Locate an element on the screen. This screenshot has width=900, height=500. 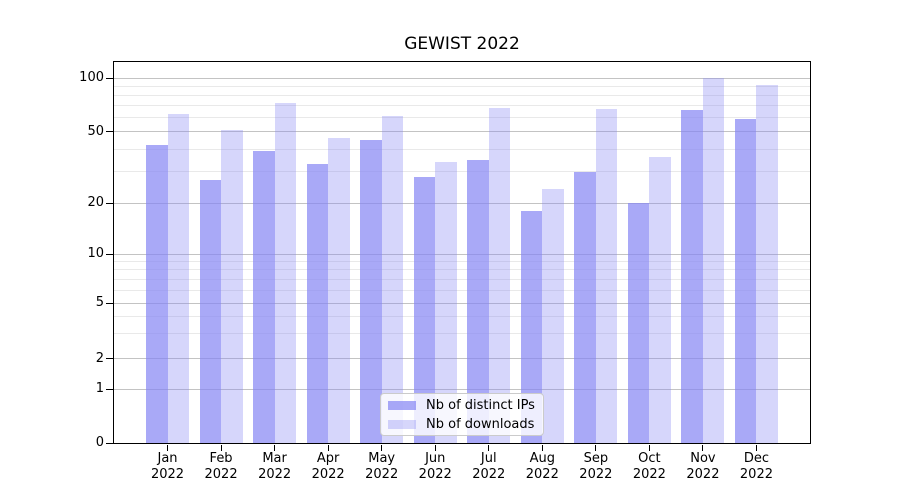
legend-label-distinct-ips: Nb of distinct IPs is located at coordinates (480, 405).